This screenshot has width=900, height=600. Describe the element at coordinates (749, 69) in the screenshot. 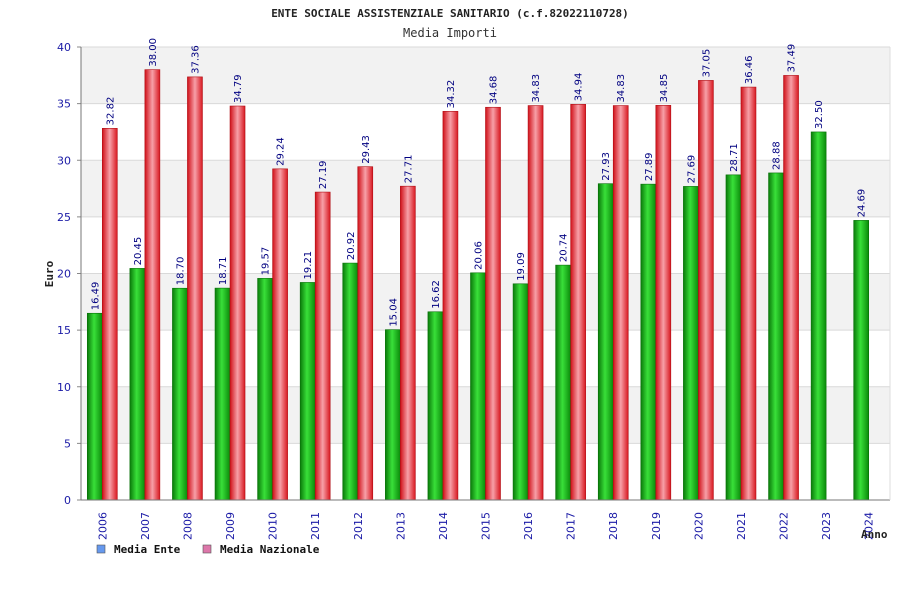

I see `data-label: 36.46` at that location.